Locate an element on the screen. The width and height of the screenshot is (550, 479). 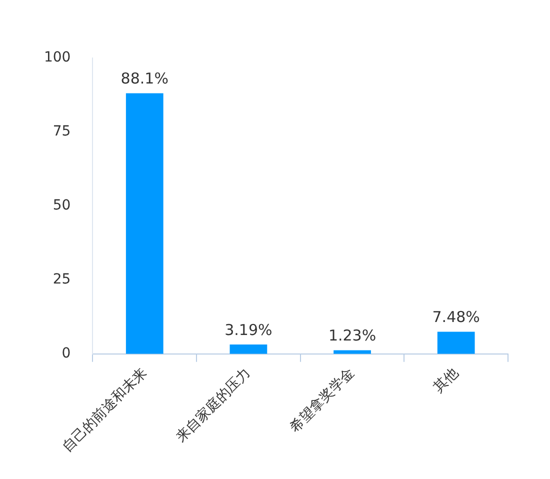
y-tick-label: 50 is located at coordinates (61, 206).